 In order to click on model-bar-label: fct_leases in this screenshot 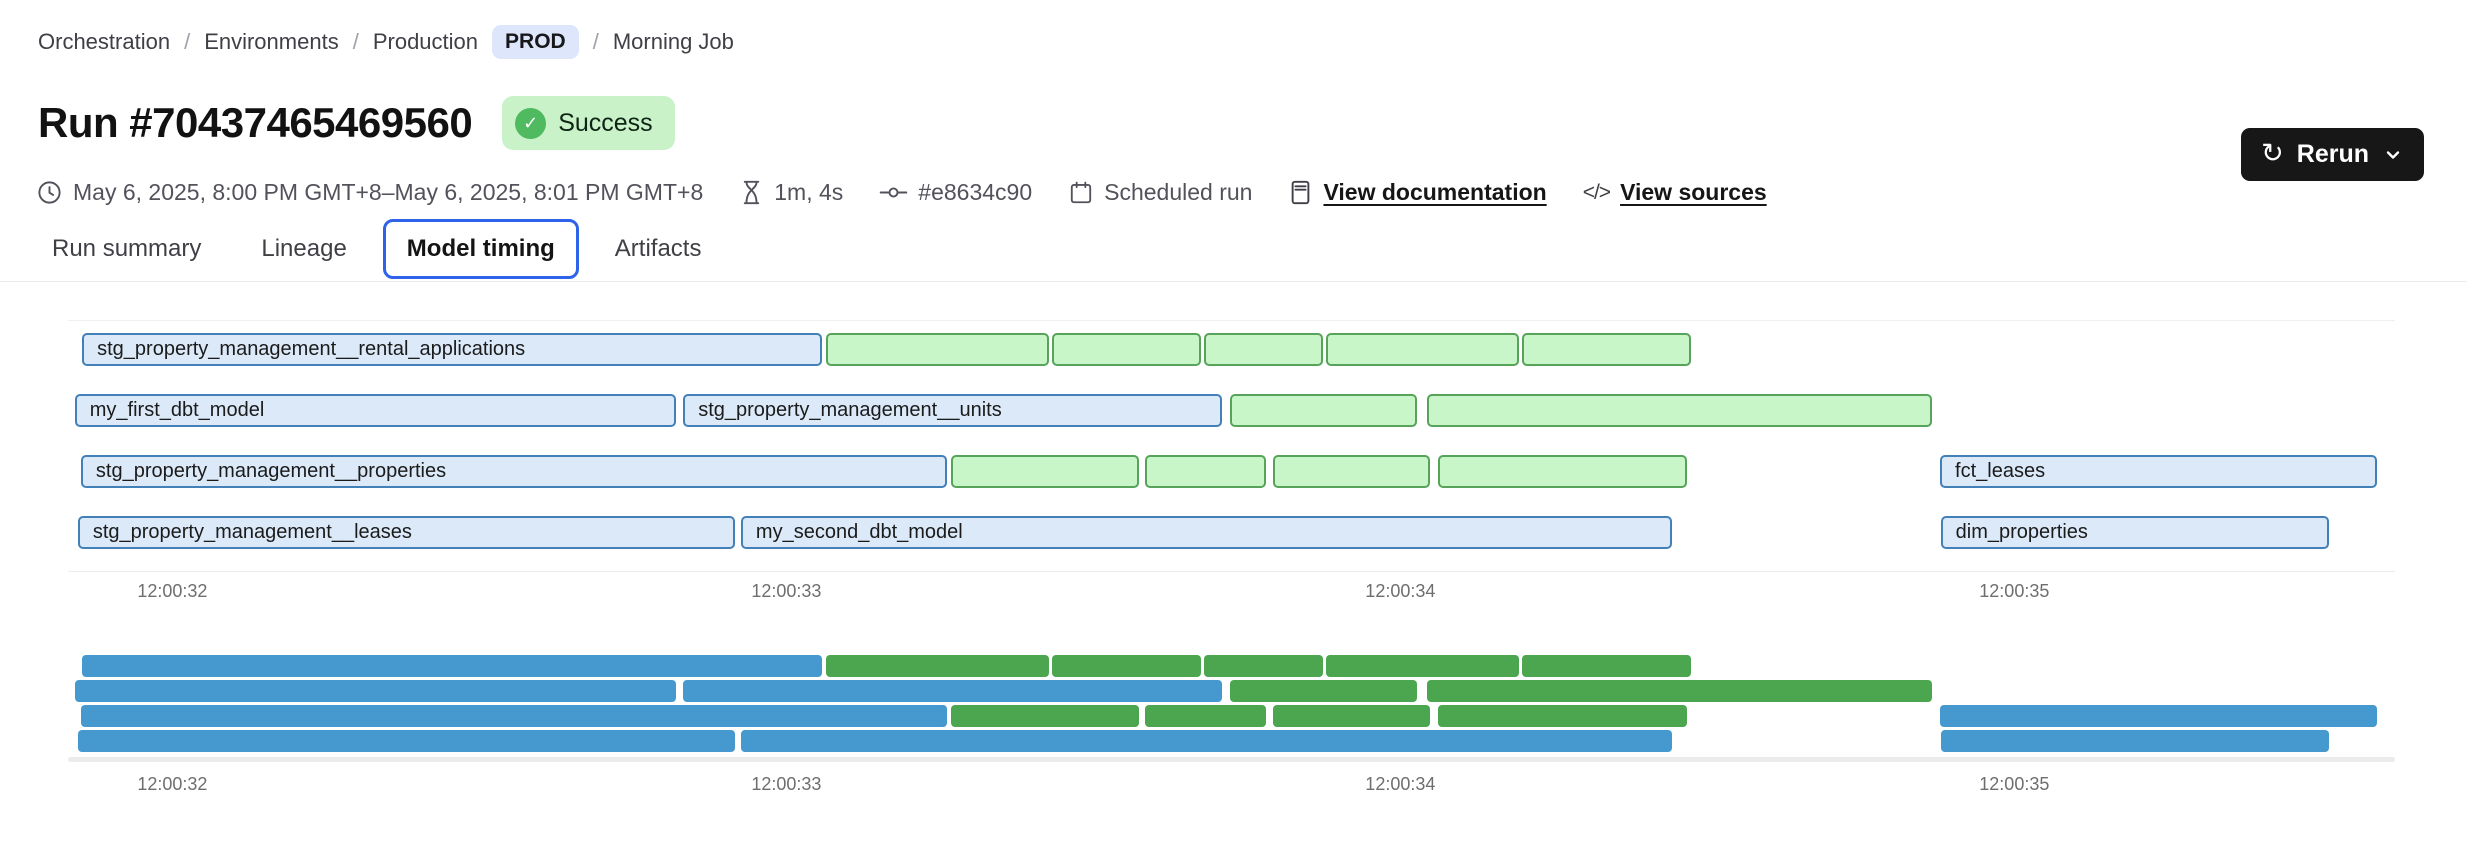, I will do `click(2000, 471)`.